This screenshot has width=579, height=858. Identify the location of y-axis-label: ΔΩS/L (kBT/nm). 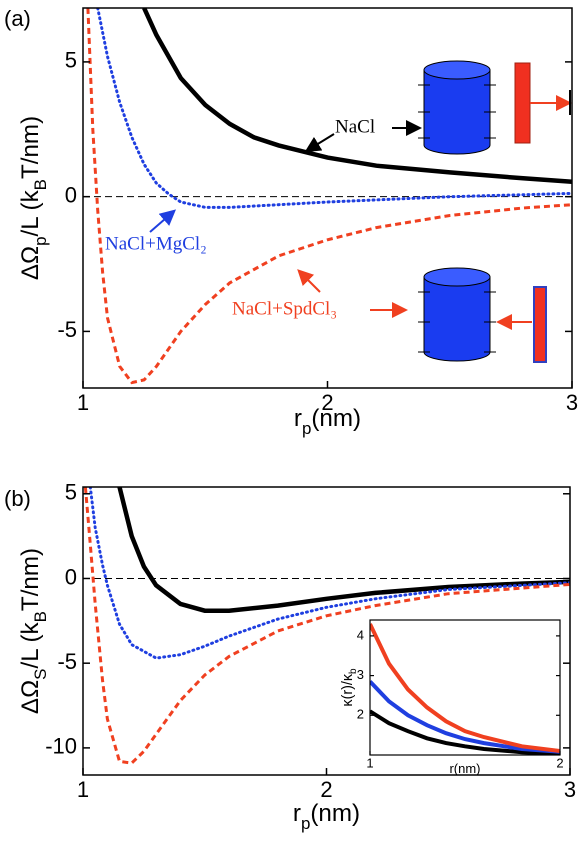
(33, 631).